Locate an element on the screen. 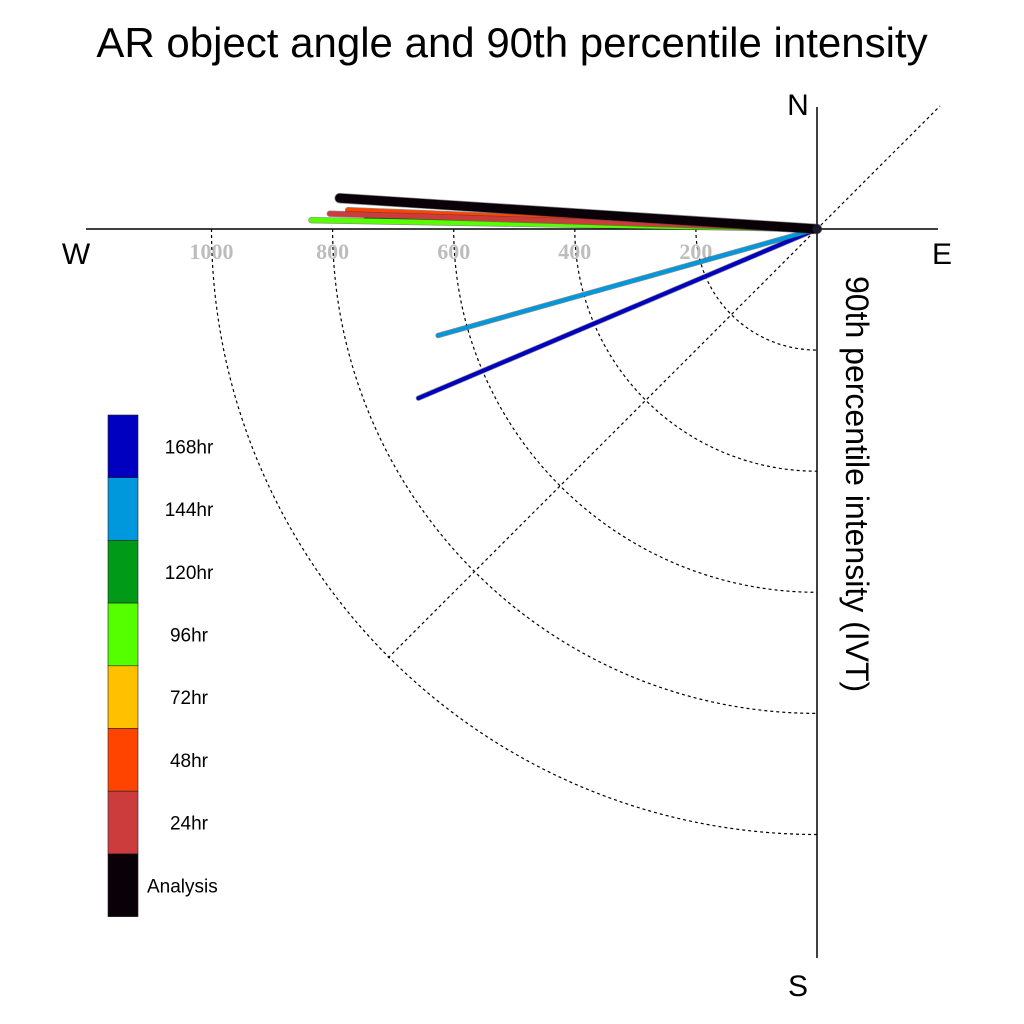 The width and height of the screenshot is (1024, 1024). compass-west: W is located at coordinates (76, 254).